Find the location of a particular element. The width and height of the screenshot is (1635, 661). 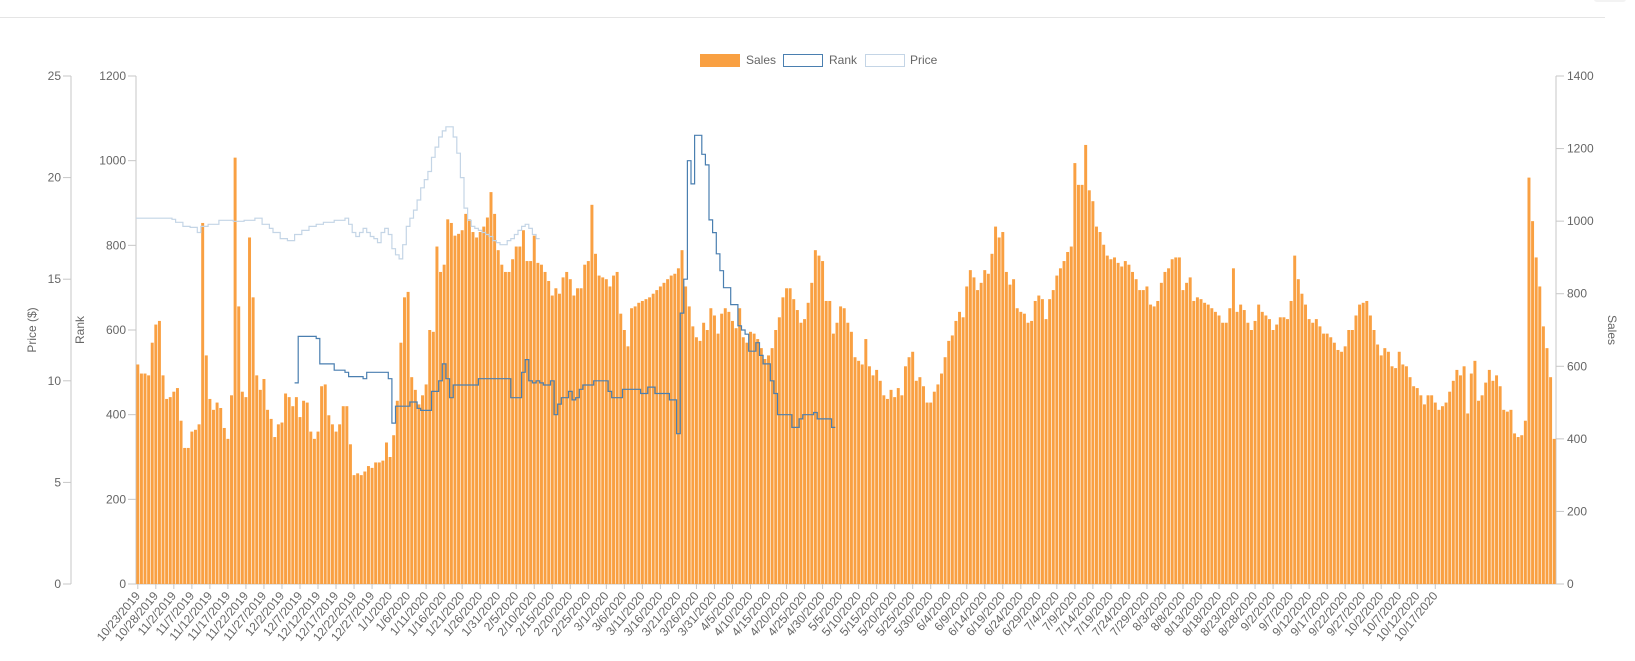

rank-axis-tick-label: 1000 is located at coordinates (112, 161).